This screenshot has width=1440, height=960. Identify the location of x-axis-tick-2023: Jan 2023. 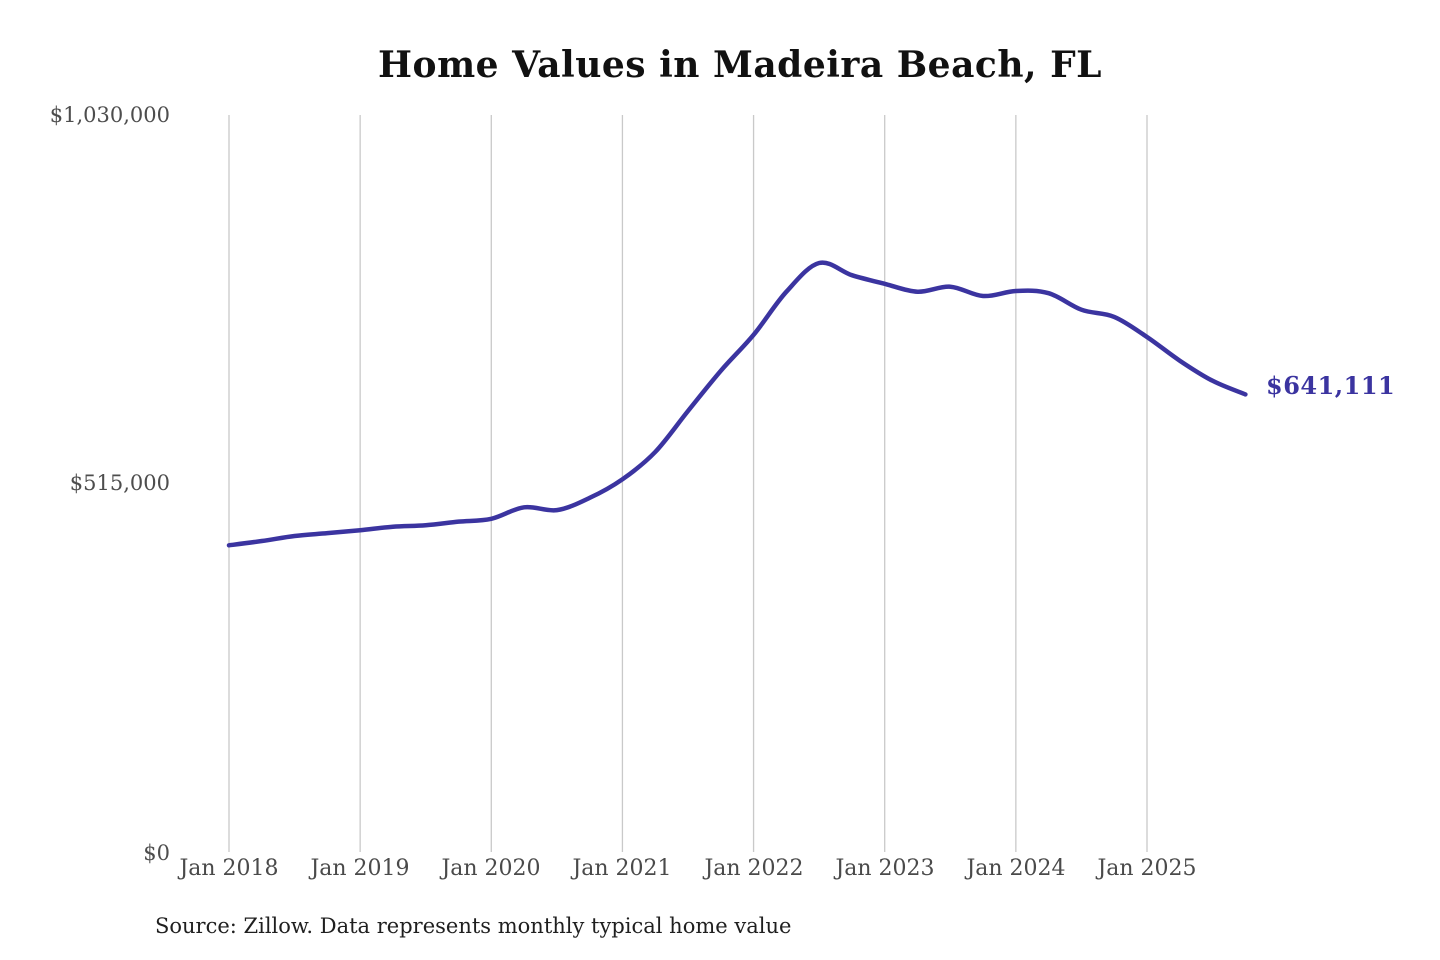
(885, 868).